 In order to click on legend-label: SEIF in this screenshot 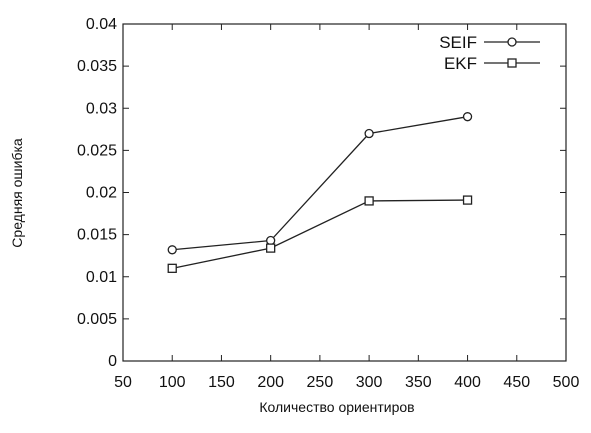, I will do `click(458, 42)`.